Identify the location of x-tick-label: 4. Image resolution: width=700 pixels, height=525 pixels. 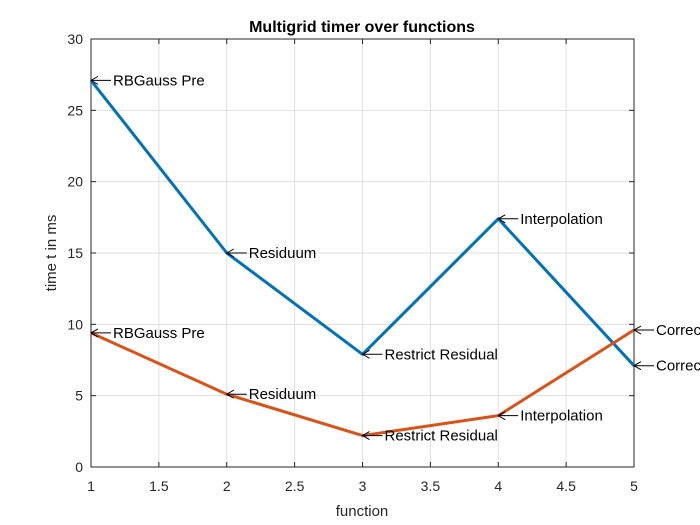
(498, 486).